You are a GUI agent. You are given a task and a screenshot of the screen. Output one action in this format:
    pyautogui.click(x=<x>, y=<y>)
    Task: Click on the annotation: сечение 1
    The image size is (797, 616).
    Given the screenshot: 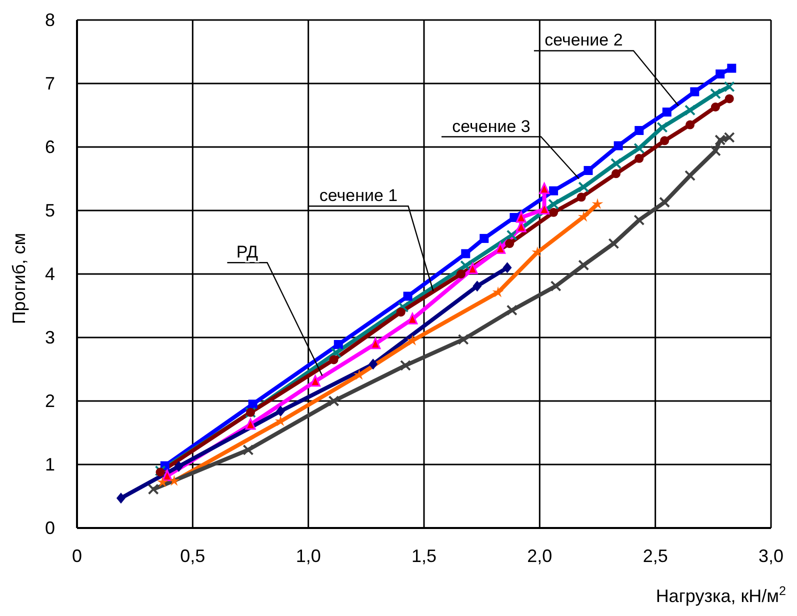 What is the action you would take?
    pyautogui.click(x=358, y=196)
    